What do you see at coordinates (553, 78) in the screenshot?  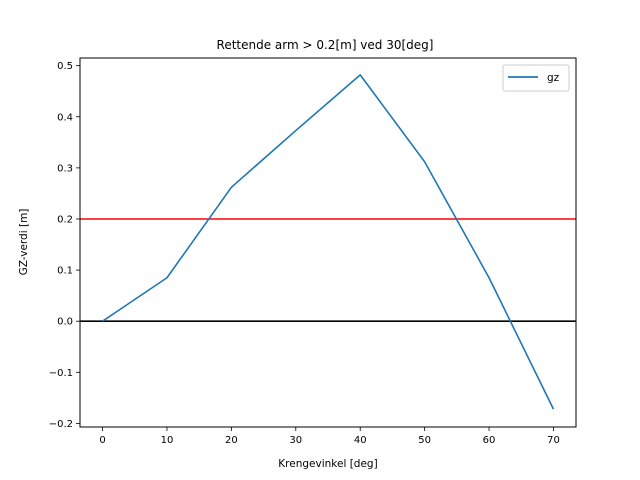 I see `legend-label-gz: gz` at bounding box center [553, 78].